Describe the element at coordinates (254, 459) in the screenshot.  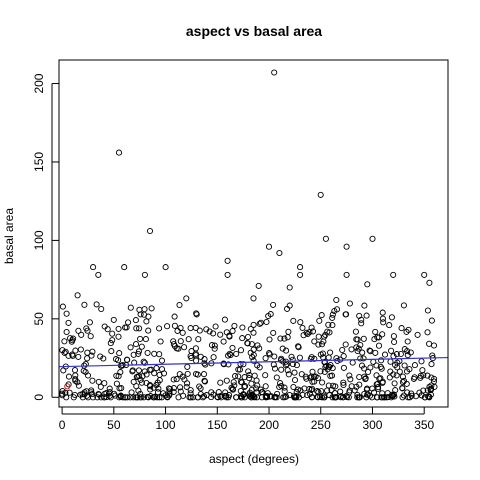
I see `x-axis-label: aspect (degrees)` at that location.